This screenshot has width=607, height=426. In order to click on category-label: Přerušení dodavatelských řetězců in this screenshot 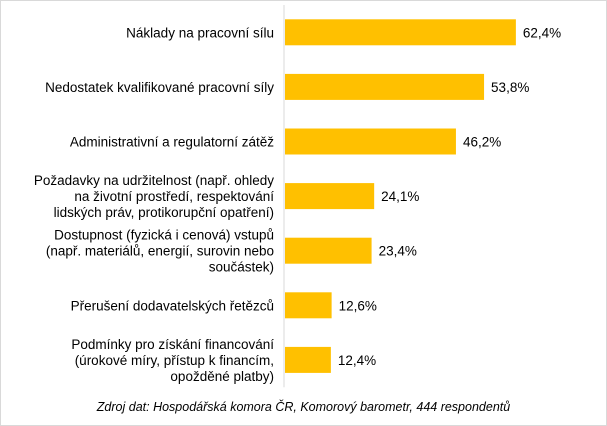, I will do `click(172, 305)`.